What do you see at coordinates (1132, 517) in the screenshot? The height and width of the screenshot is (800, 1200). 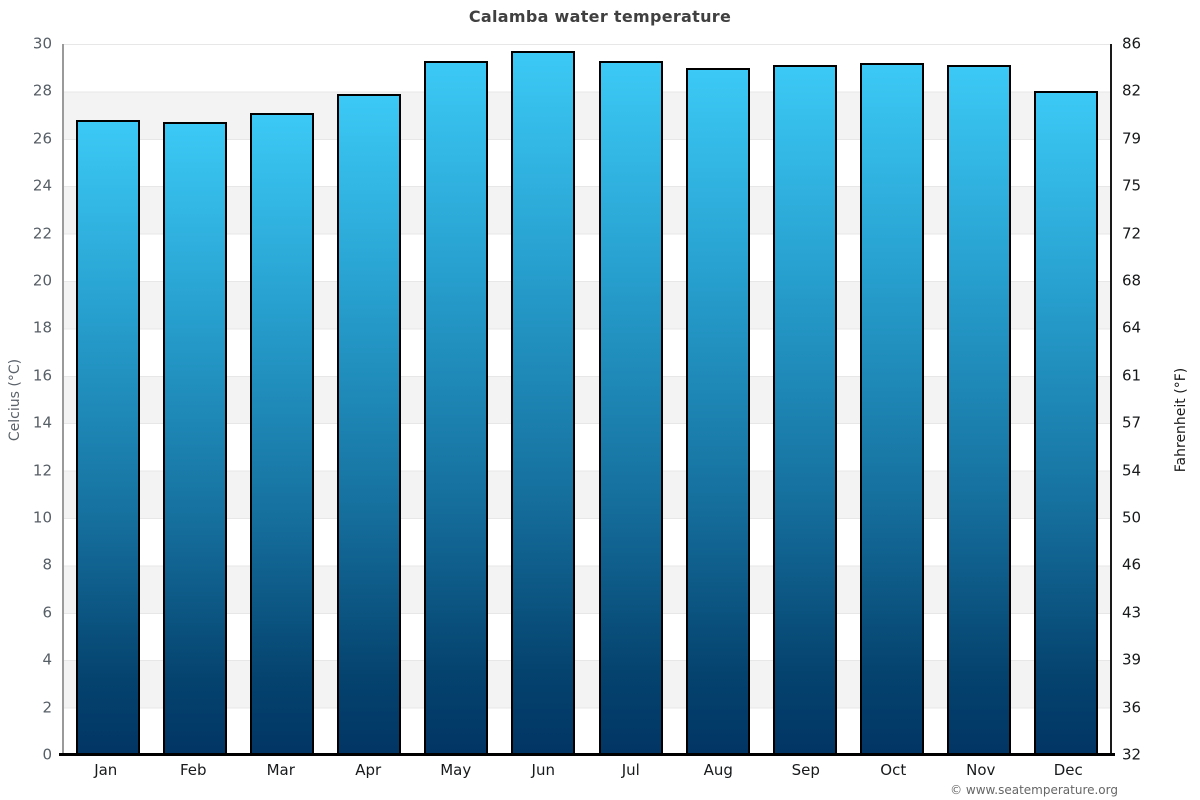 I see `y-tick-fahrenheit: 50` at bounding box center [1132, 517].